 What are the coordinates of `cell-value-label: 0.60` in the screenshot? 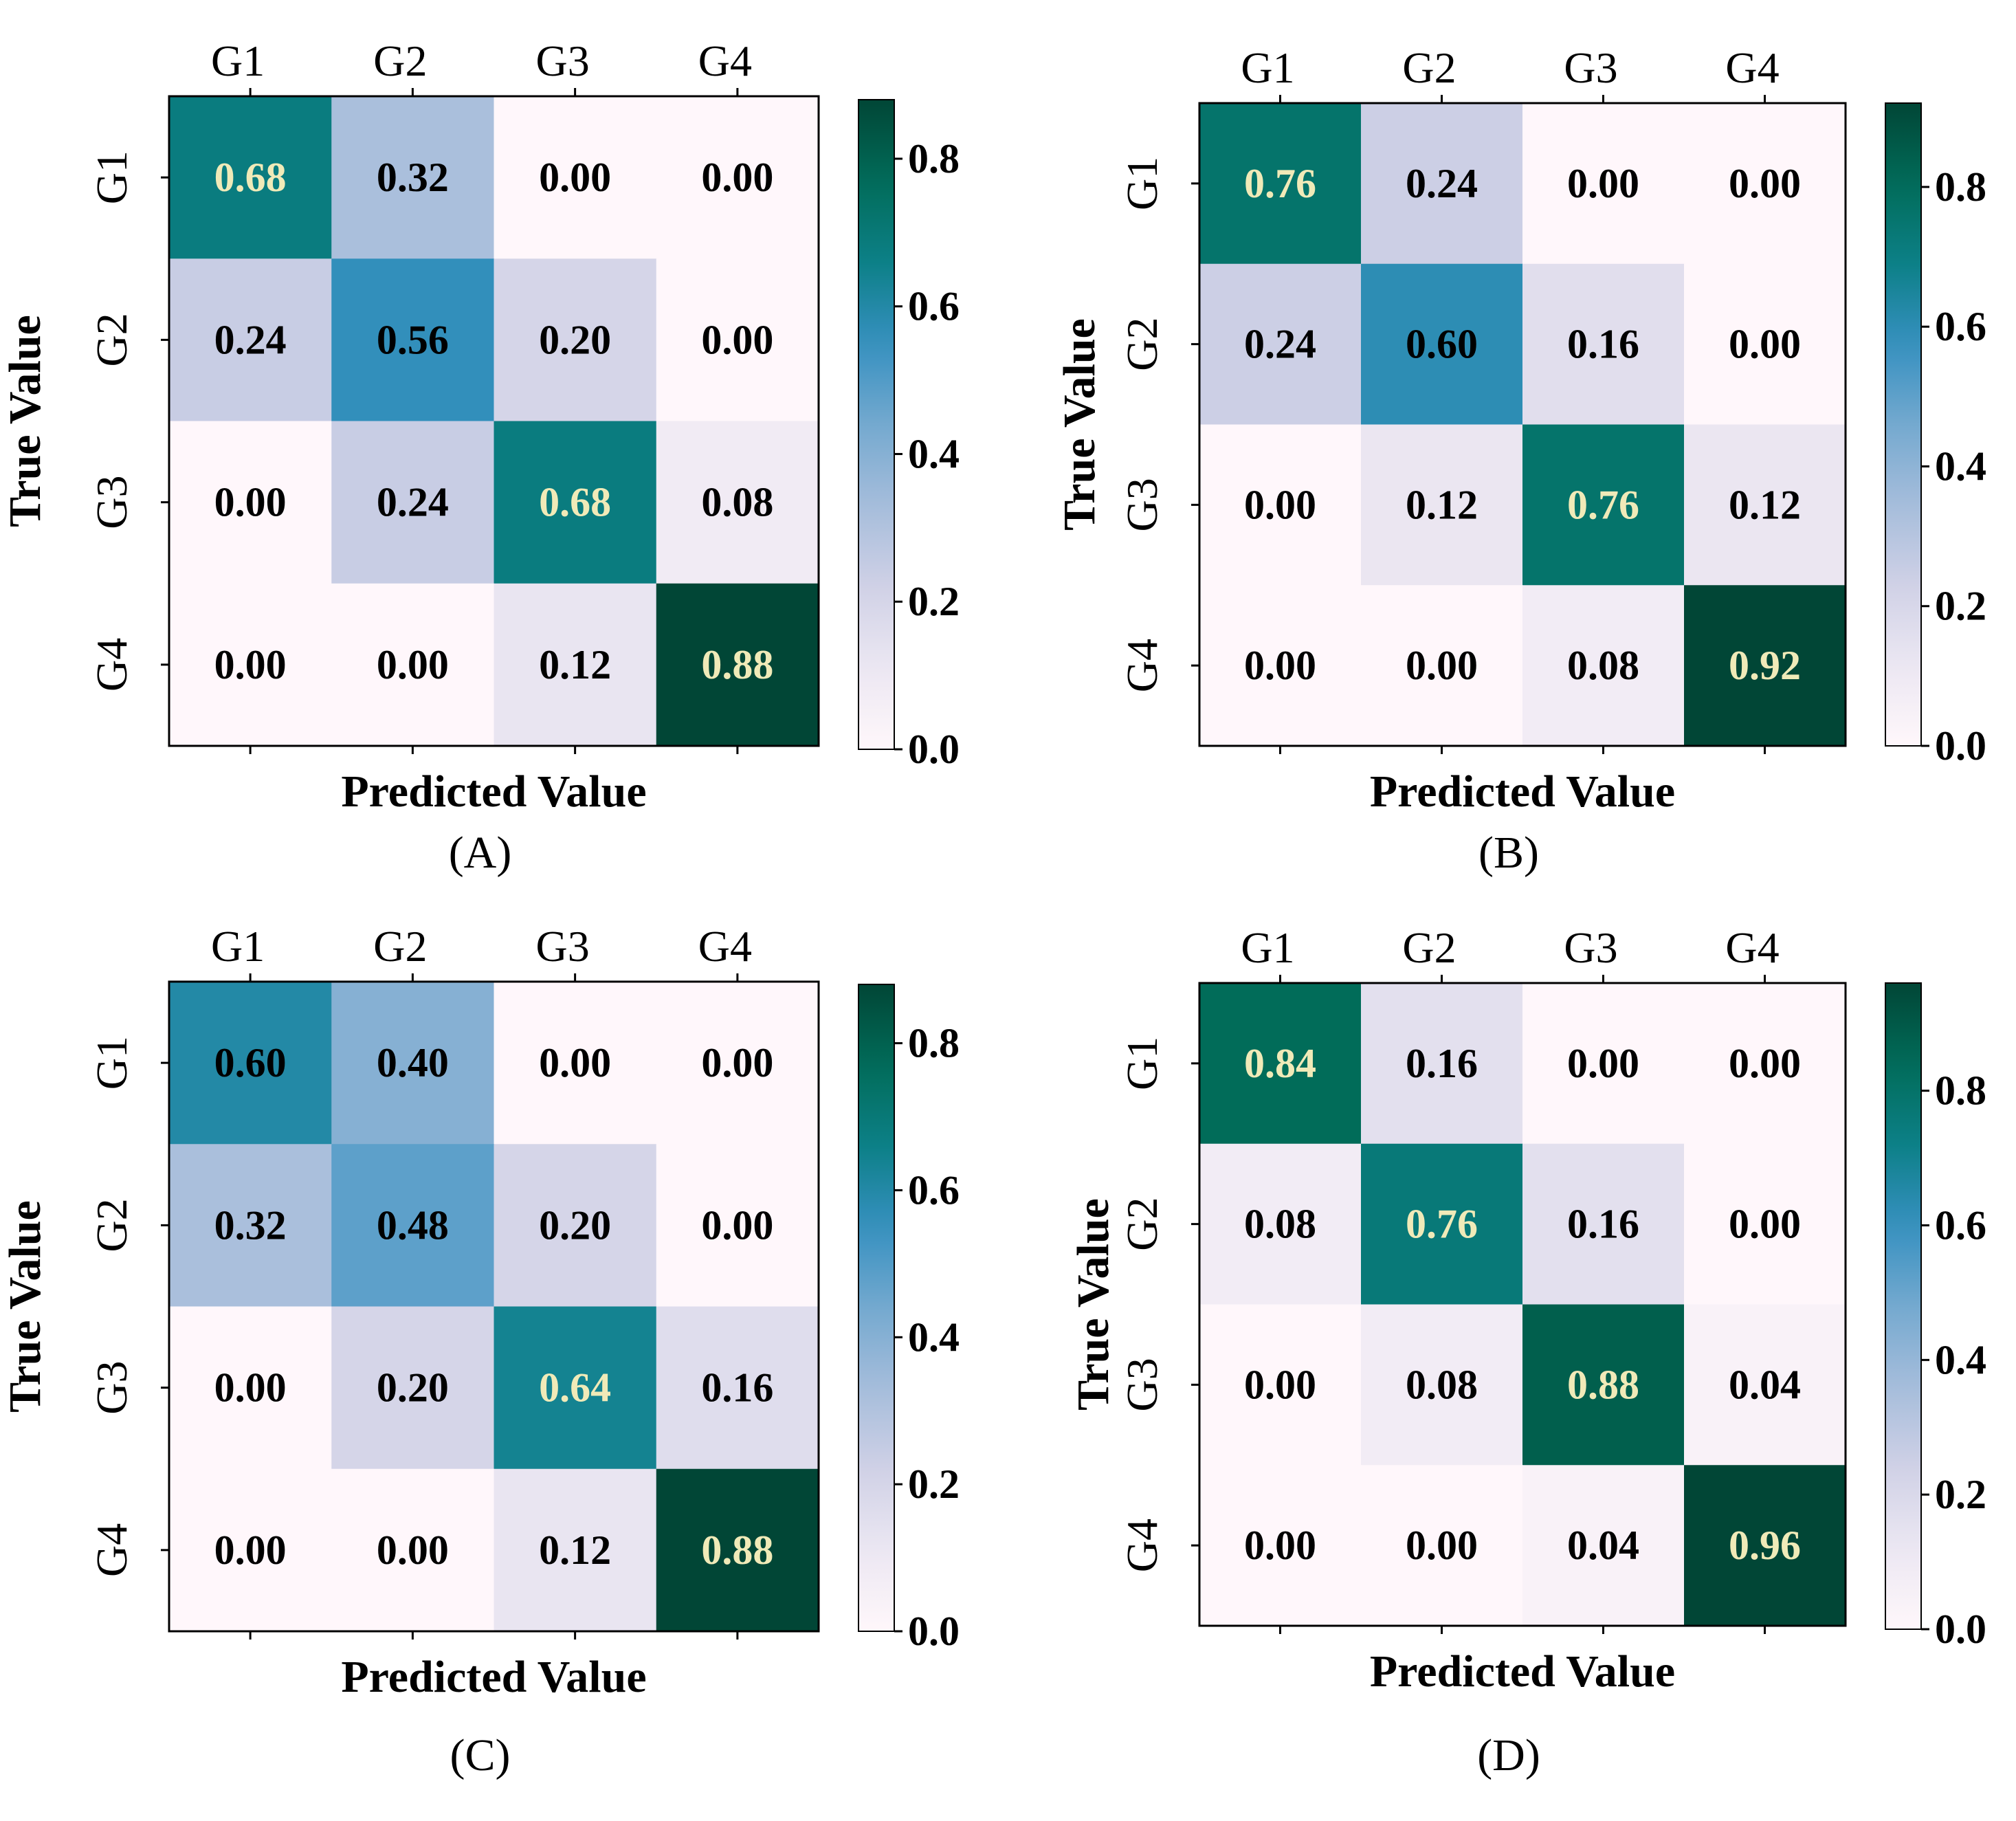 It's located at (250, 1062).